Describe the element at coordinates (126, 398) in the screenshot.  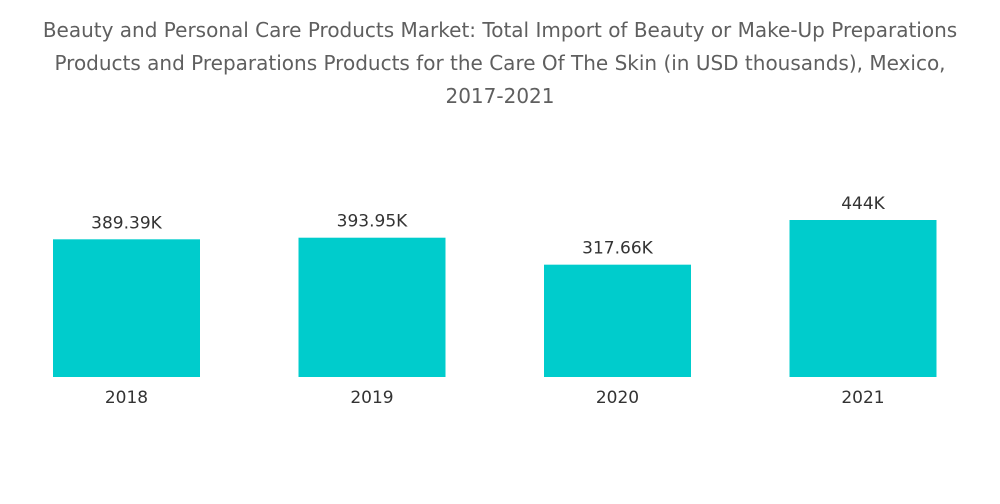
I see `x-tick-label-2018: 2018` at that location.